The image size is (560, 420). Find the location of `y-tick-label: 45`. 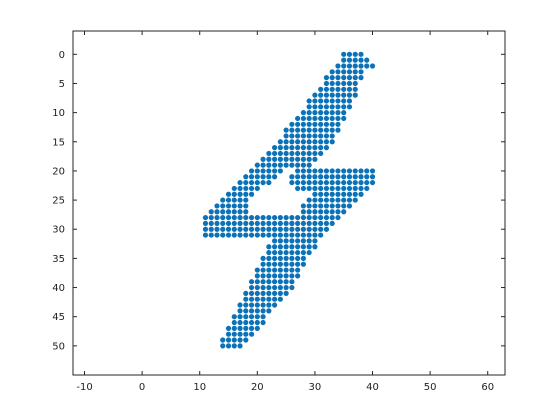

y-tick-label: 45 is located at coordinates (58, 317).